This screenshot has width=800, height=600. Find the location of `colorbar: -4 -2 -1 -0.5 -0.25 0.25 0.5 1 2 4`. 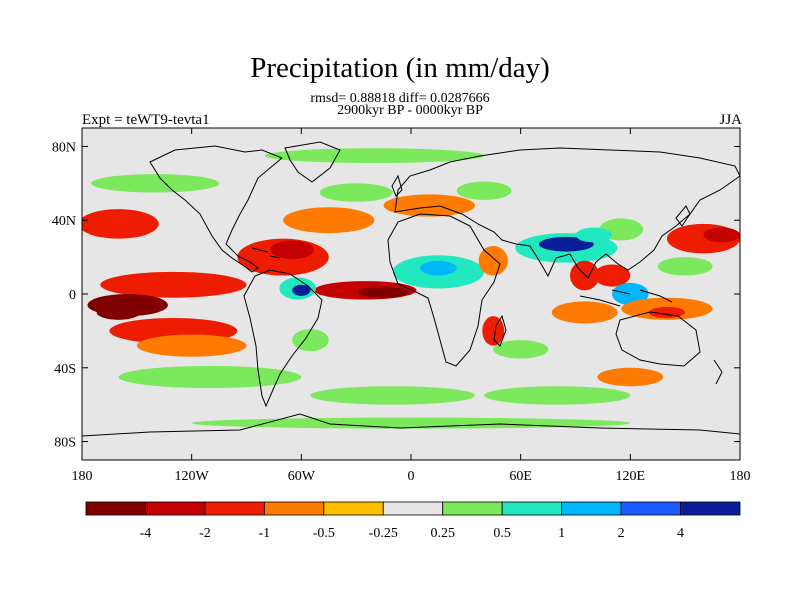

colorbar: -4 -2 -1 -0.5 -0.25 0.25 0.5 1 2 4 is located at coordinates (413, 521).